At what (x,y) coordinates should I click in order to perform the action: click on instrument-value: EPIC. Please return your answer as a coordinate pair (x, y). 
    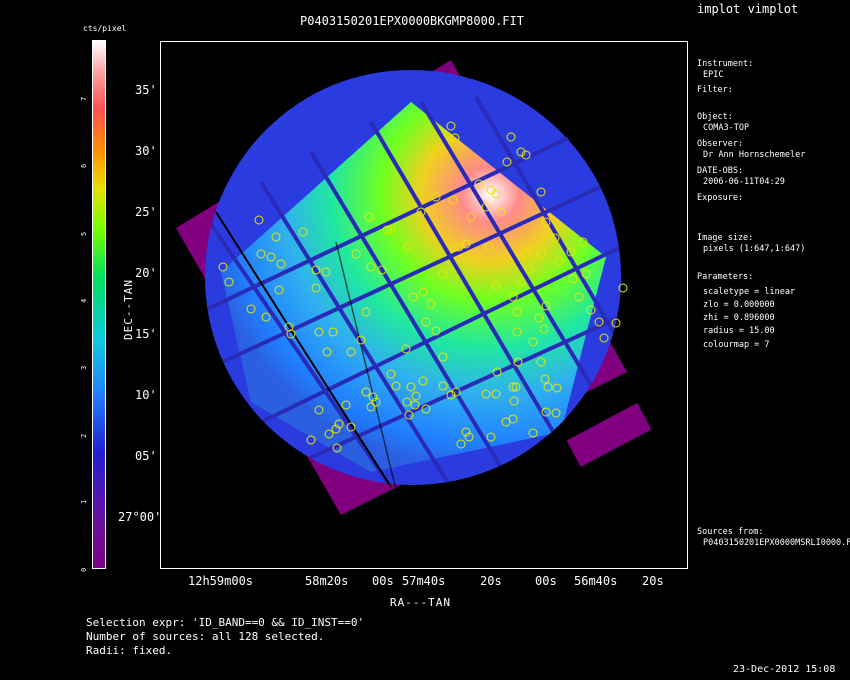
    Looking at the image, I should click on (713, 75).